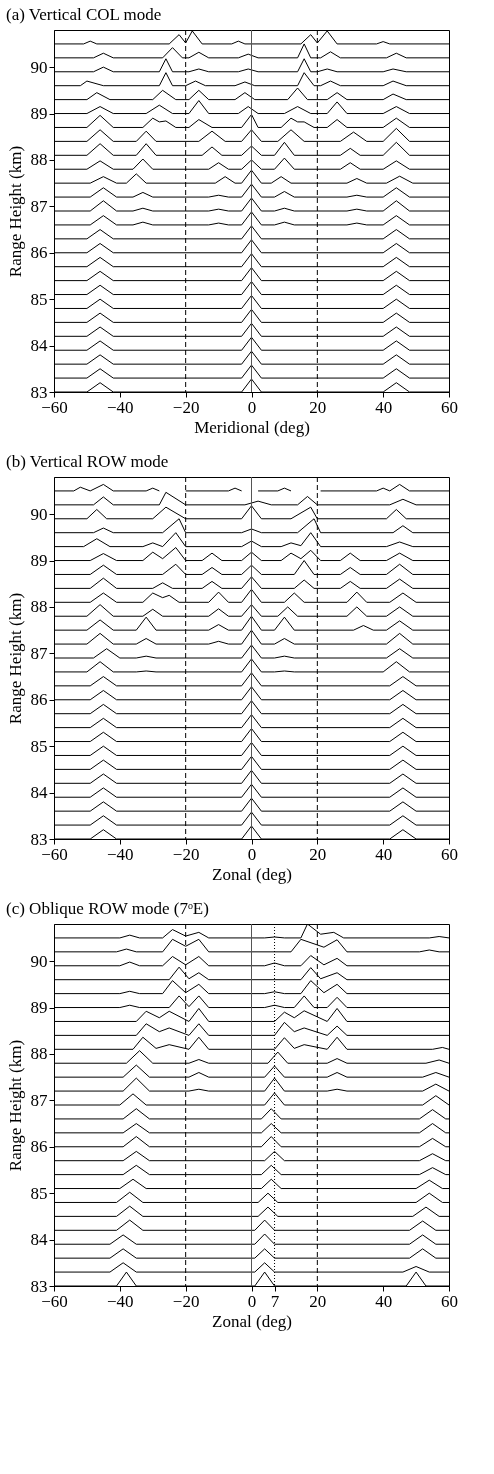 The width and height of the screenshot is (494, 1474). I want to click on x-axis-title: Meridional (deg), so click(252, 427).